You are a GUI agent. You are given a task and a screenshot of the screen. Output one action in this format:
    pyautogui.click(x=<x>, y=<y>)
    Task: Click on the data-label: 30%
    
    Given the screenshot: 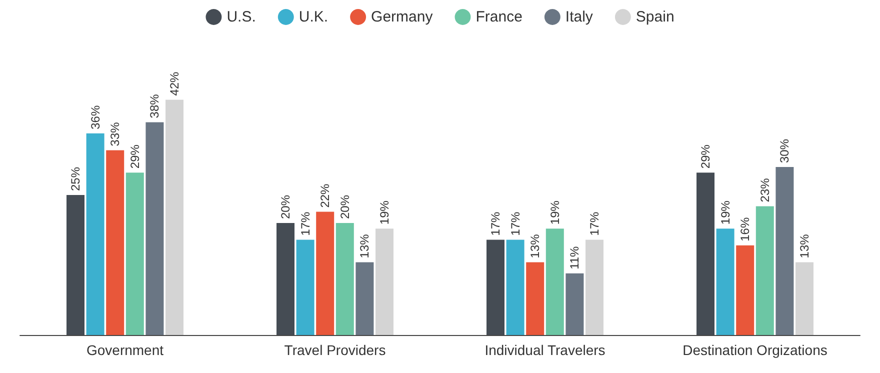 What is the action you would take?
    pyautogui.click(x=785, y=150)
    